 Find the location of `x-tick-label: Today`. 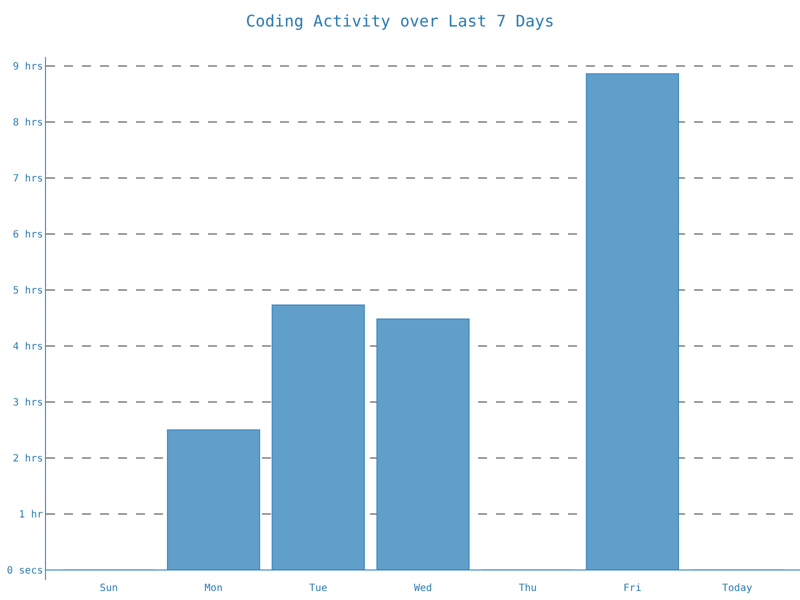

x-tick-label: Today is located at coordinates (737, 588).